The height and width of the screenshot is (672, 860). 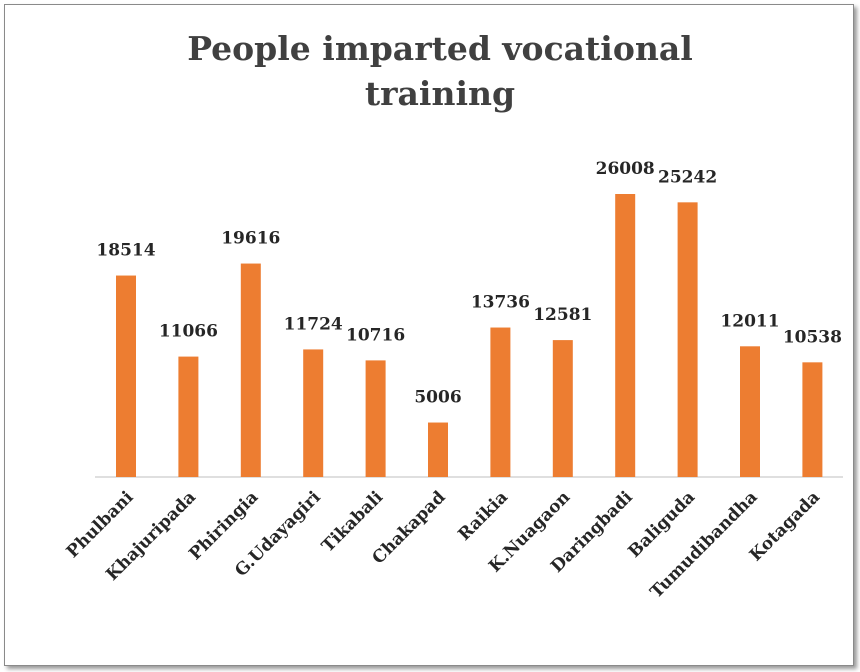 I want to click on x-tick-label: Raikia, so click(x=482, y=515).